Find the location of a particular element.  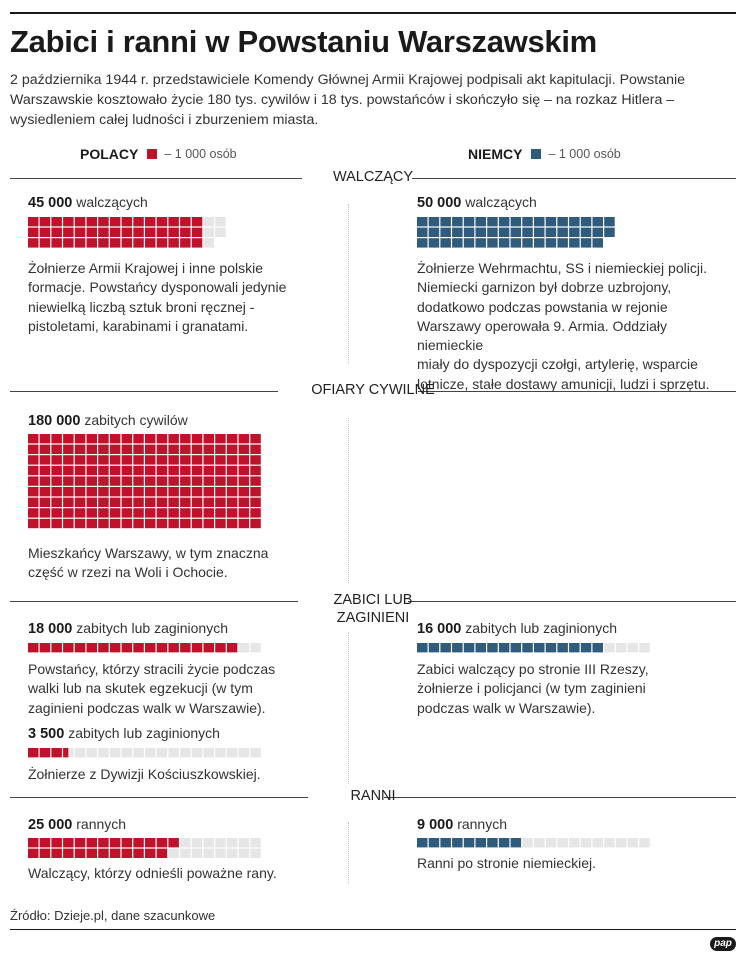

pl-civilians-number: 180 000 is located at coordinates (54, 421).